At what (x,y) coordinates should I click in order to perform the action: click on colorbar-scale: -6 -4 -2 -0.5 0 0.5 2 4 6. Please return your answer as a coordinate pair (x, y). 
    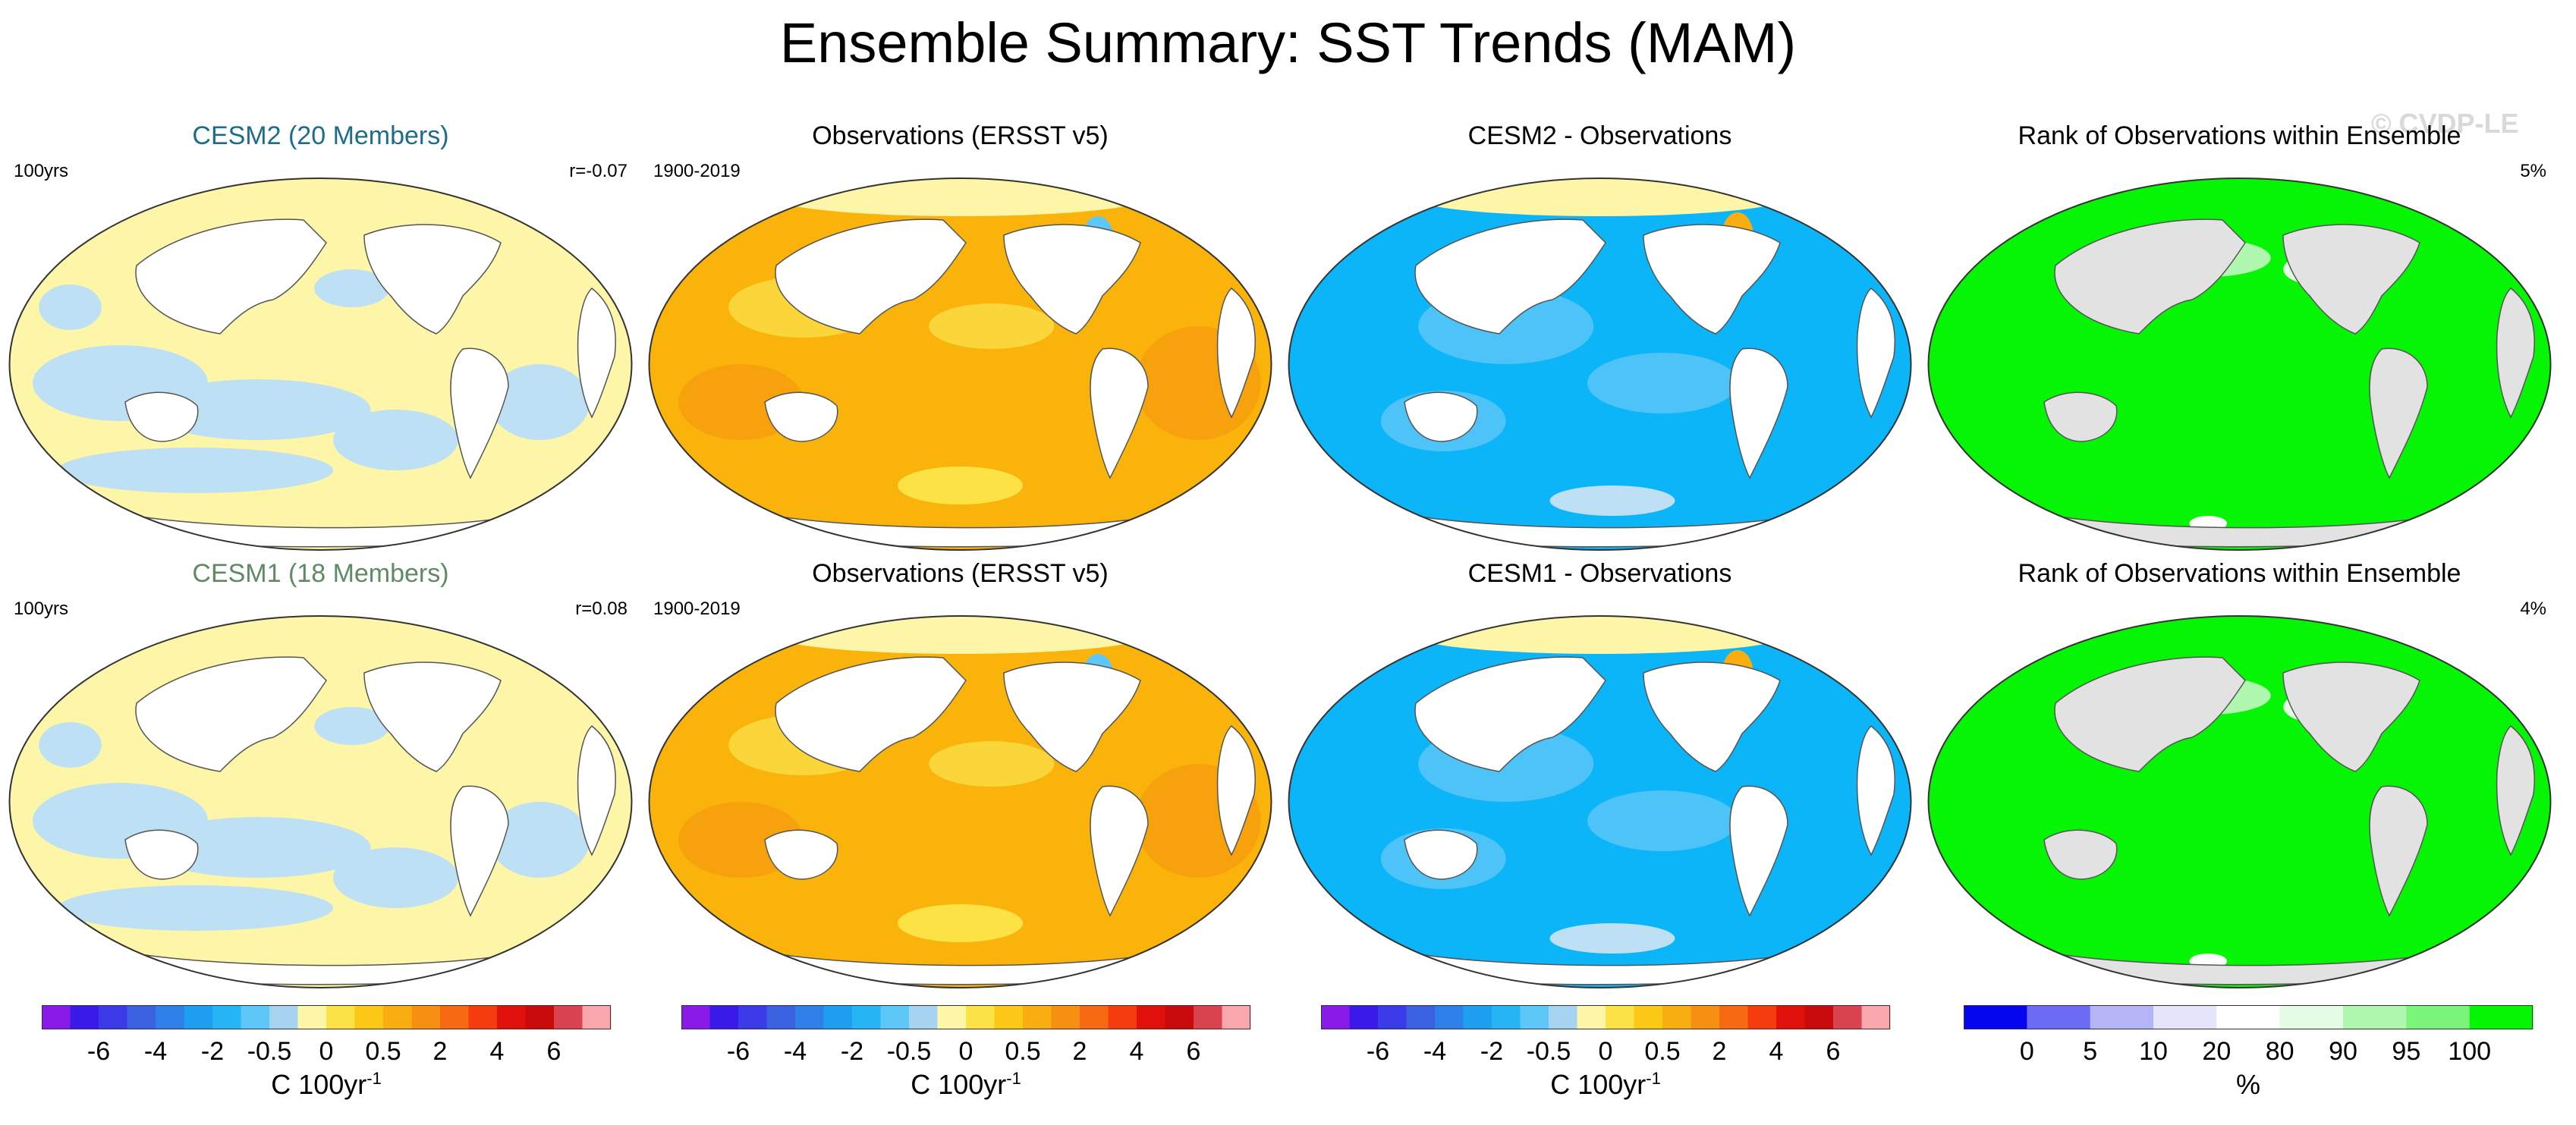
    Looking at the image, I should click on (966, 1035).